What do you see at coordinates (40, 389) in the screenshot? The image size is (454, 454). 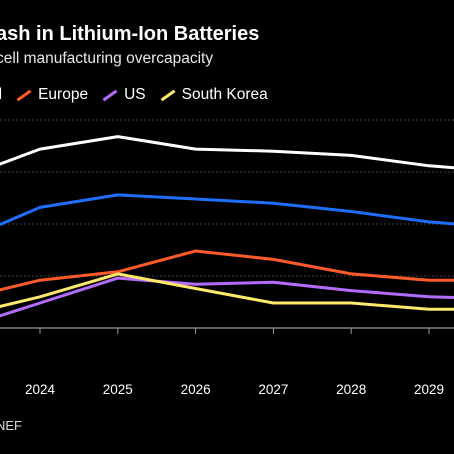 I see `x-tick-label: 2024` at bounding box center [40, 389].